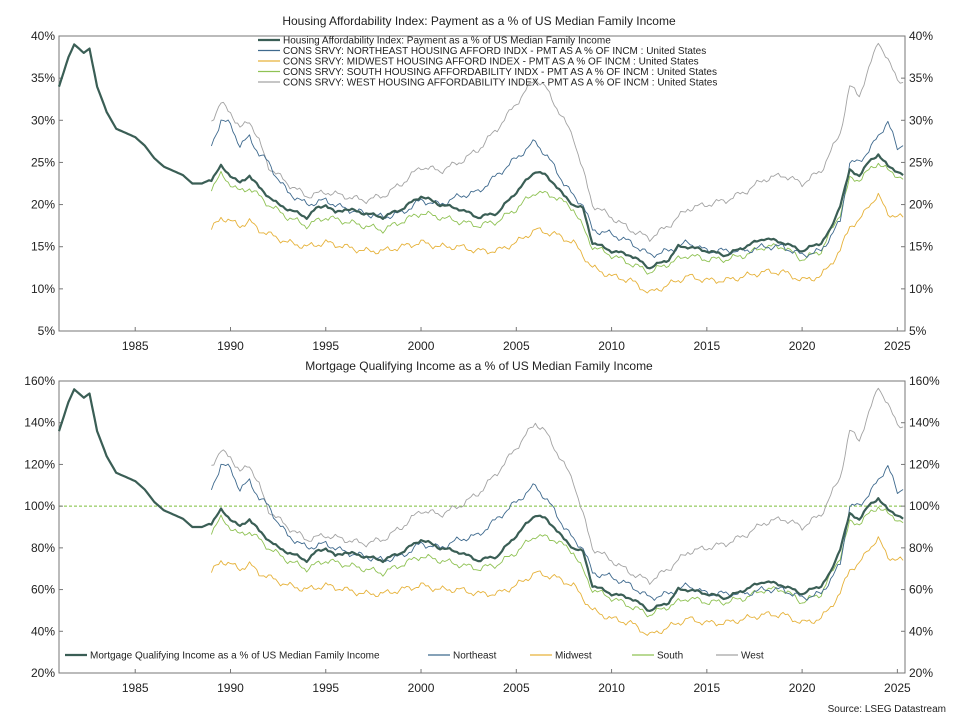 This screenshot has height=725, width=960. Describe the element at coordinates (921, 289) in the screenshot. I see `top-y-tick-label-right: 10%` at that location.